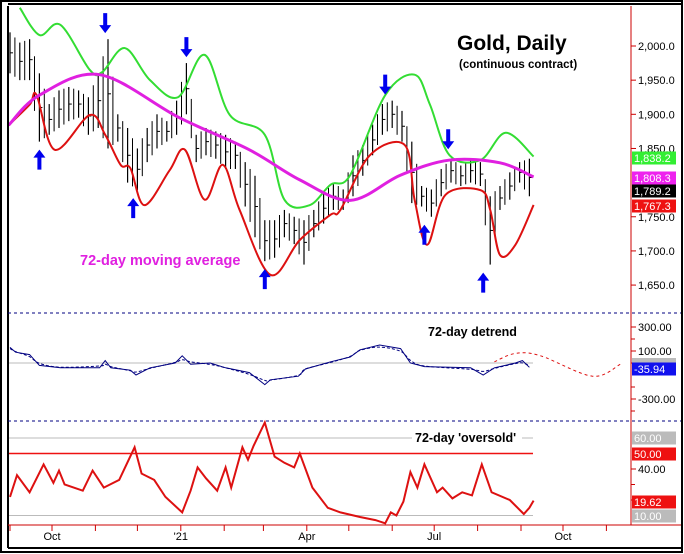  I want to click on chart-subtitle: (continuous contract), so click(518, 65).